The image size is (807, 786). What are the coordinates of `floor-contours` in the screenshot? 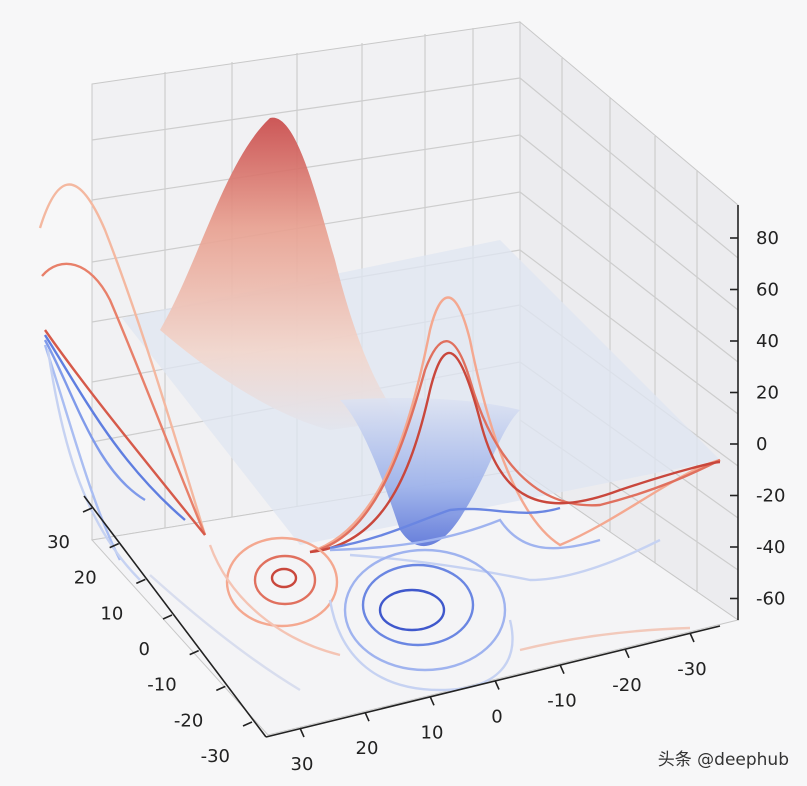 It's located at (420, 614).